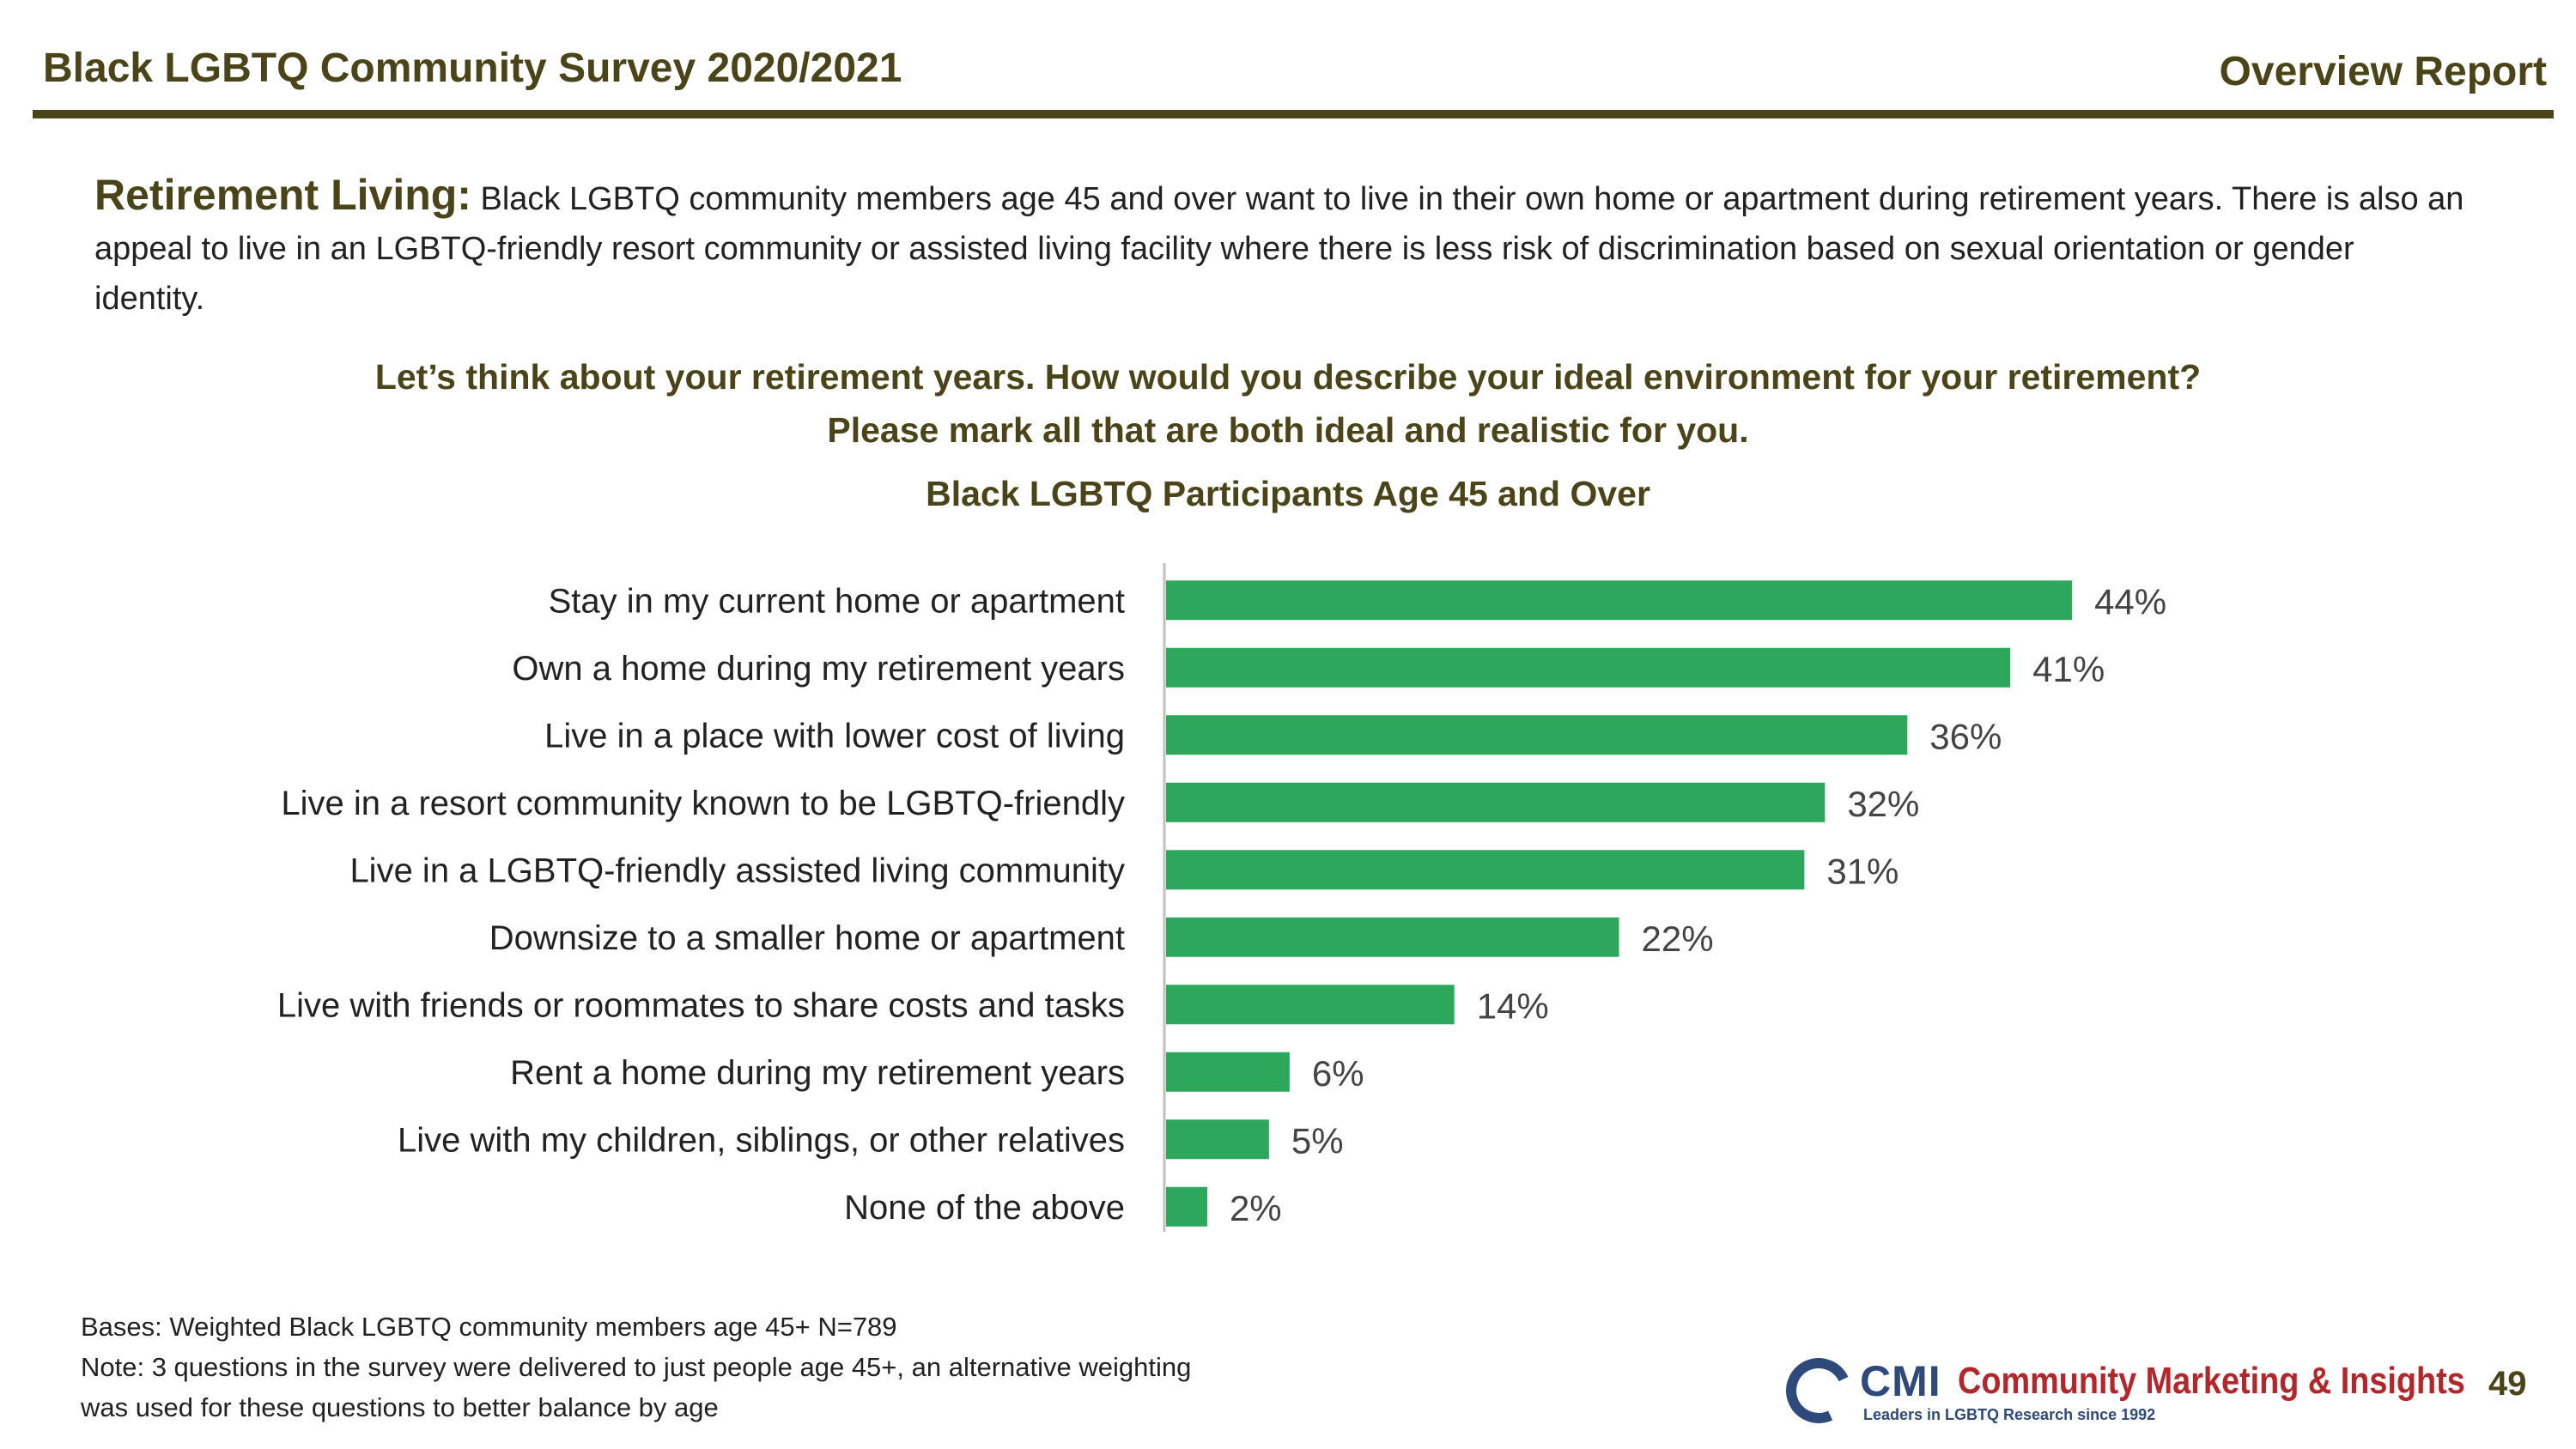 The width and height of the screenshot is (2576, 1449). Describe the element at coordinates (472, 68) in the screenshot. I see `report-title: Black LGBTQ Community Survey 2020/2021` at that location.